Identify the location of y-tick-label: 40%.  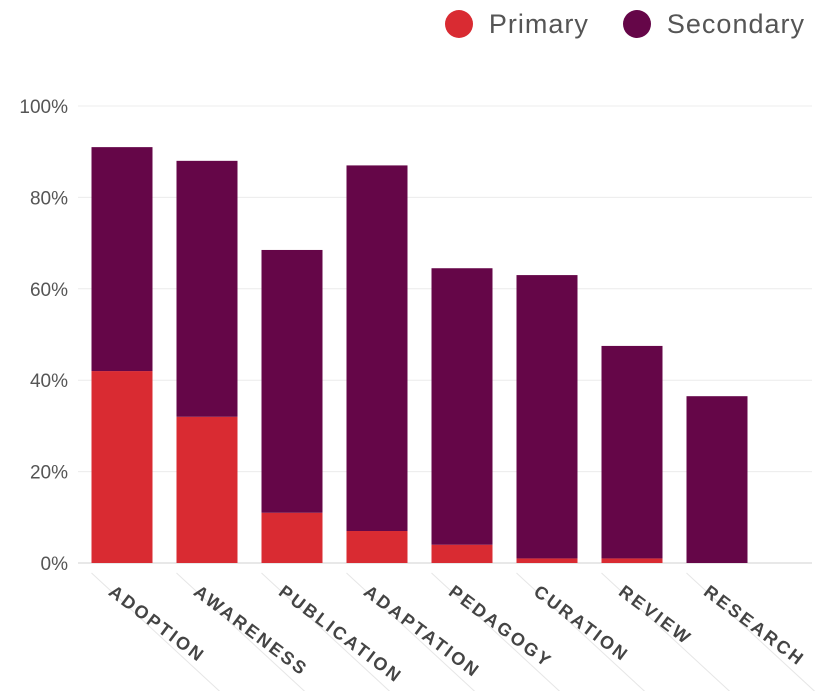
(49, 381).